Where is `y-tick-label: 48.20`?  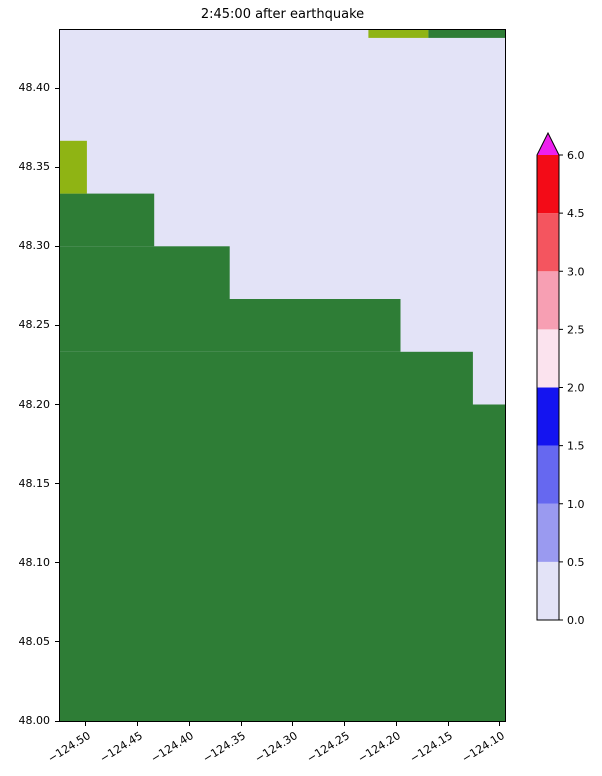
y-tick-label: 48.20 is located at coordinates (34, 404).